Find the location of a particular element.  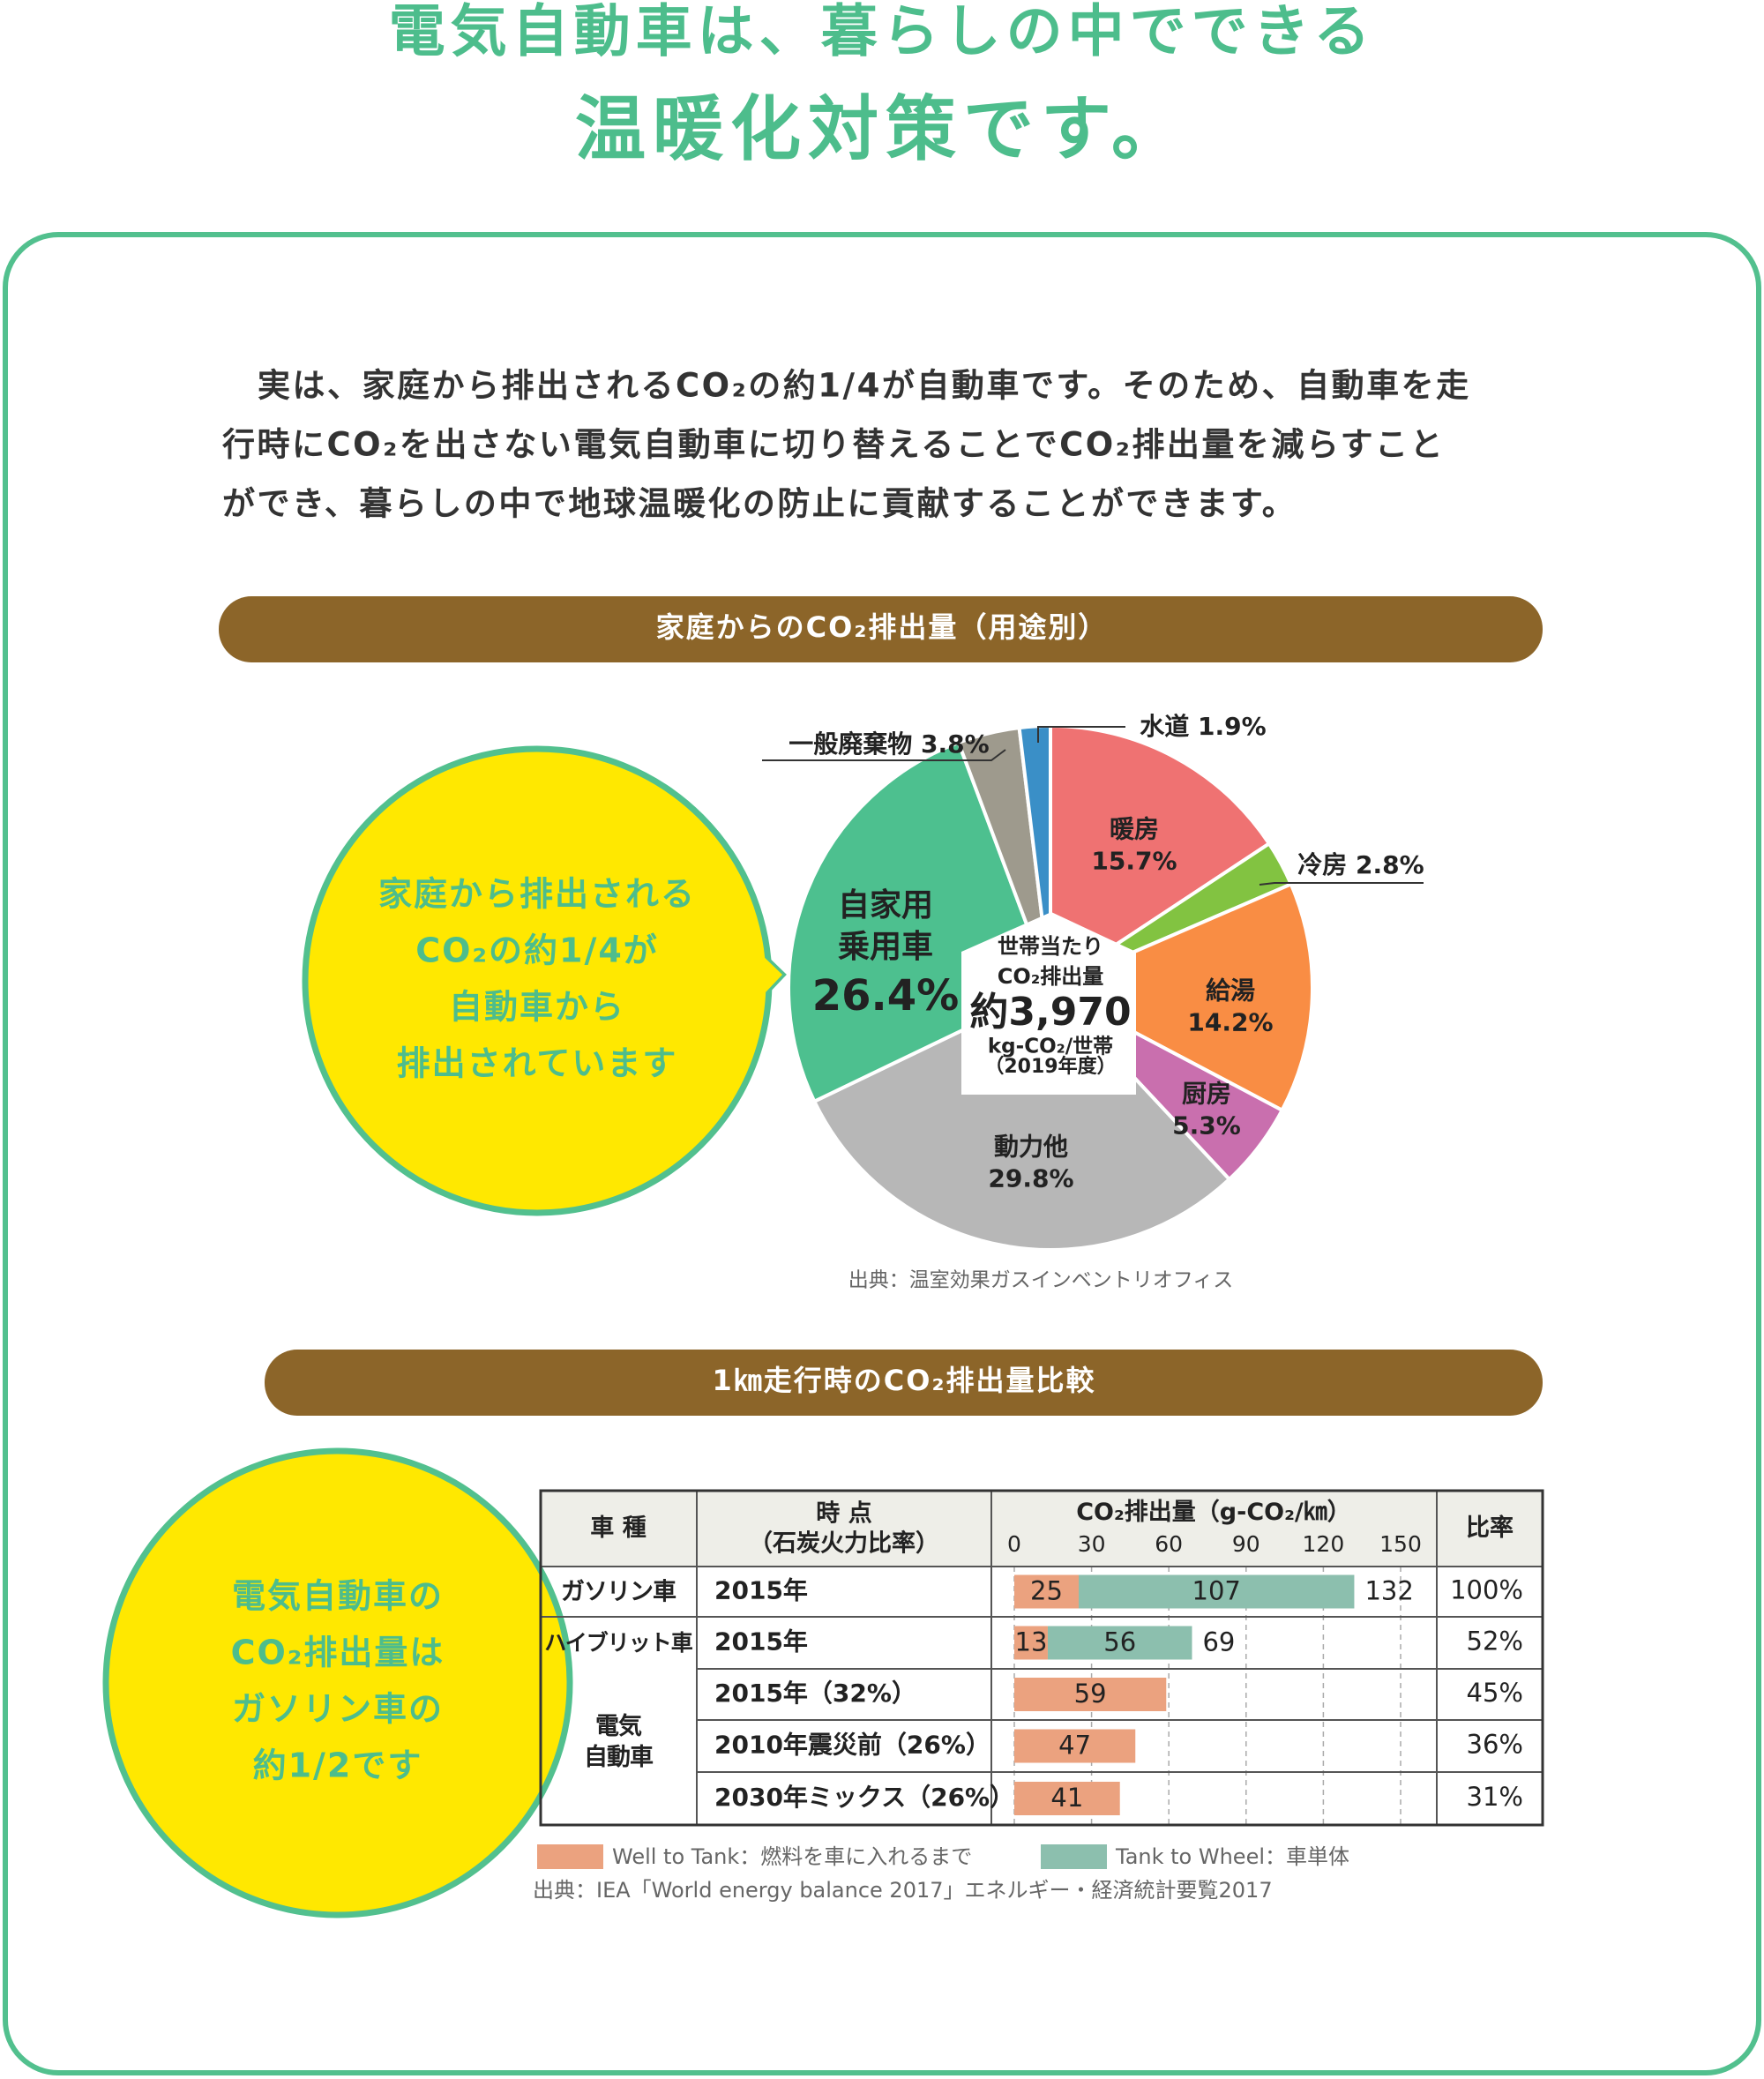

column-header: 車 種 is located at coordinates (618, 1528).